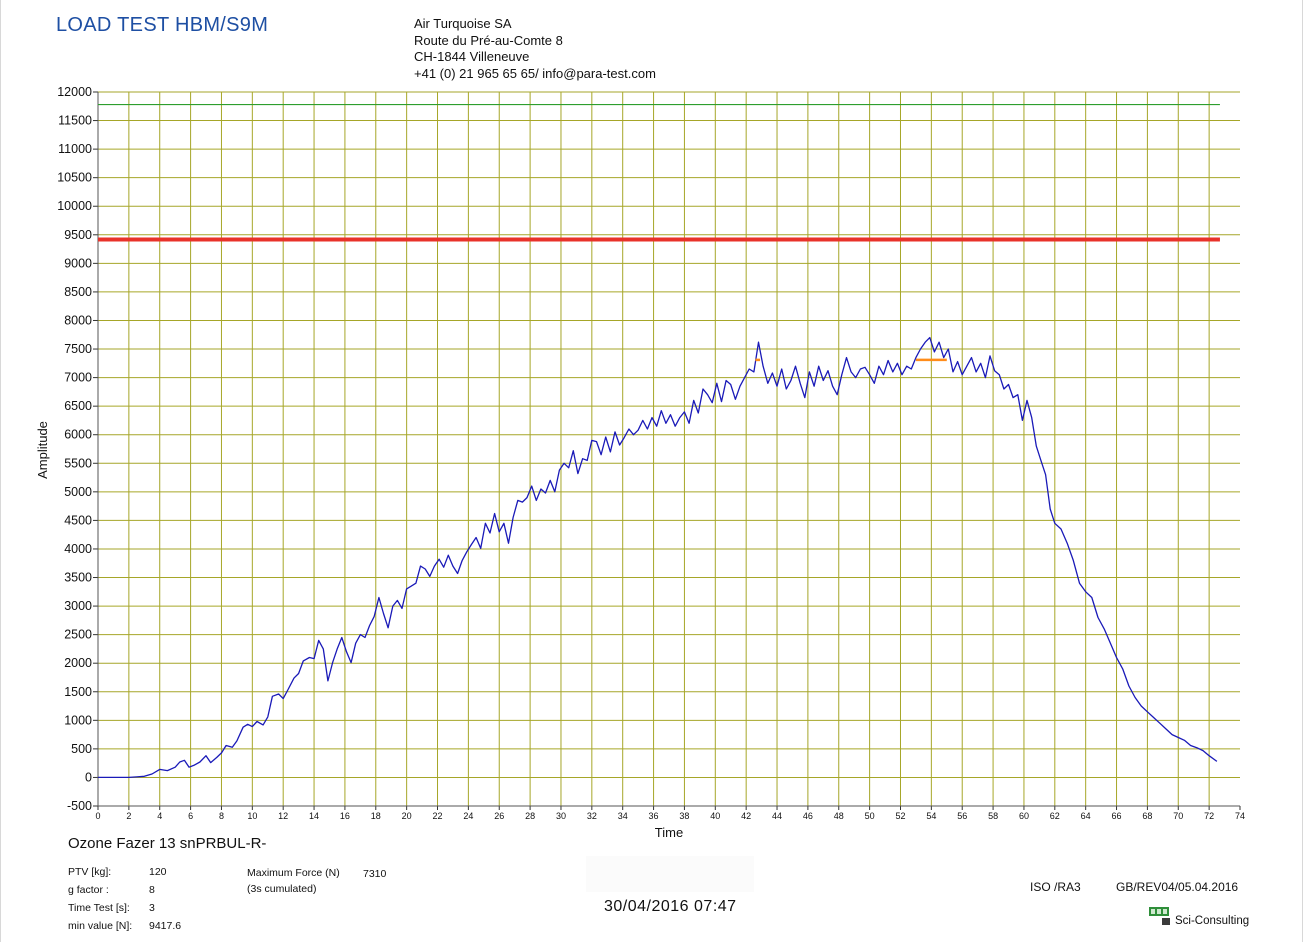 This screenshot has width=1303, height=942. What do you see at coordinates (78, 435) in the screenshot?
I see `y-tick-label: 6000` at bounding box center [78, 435].